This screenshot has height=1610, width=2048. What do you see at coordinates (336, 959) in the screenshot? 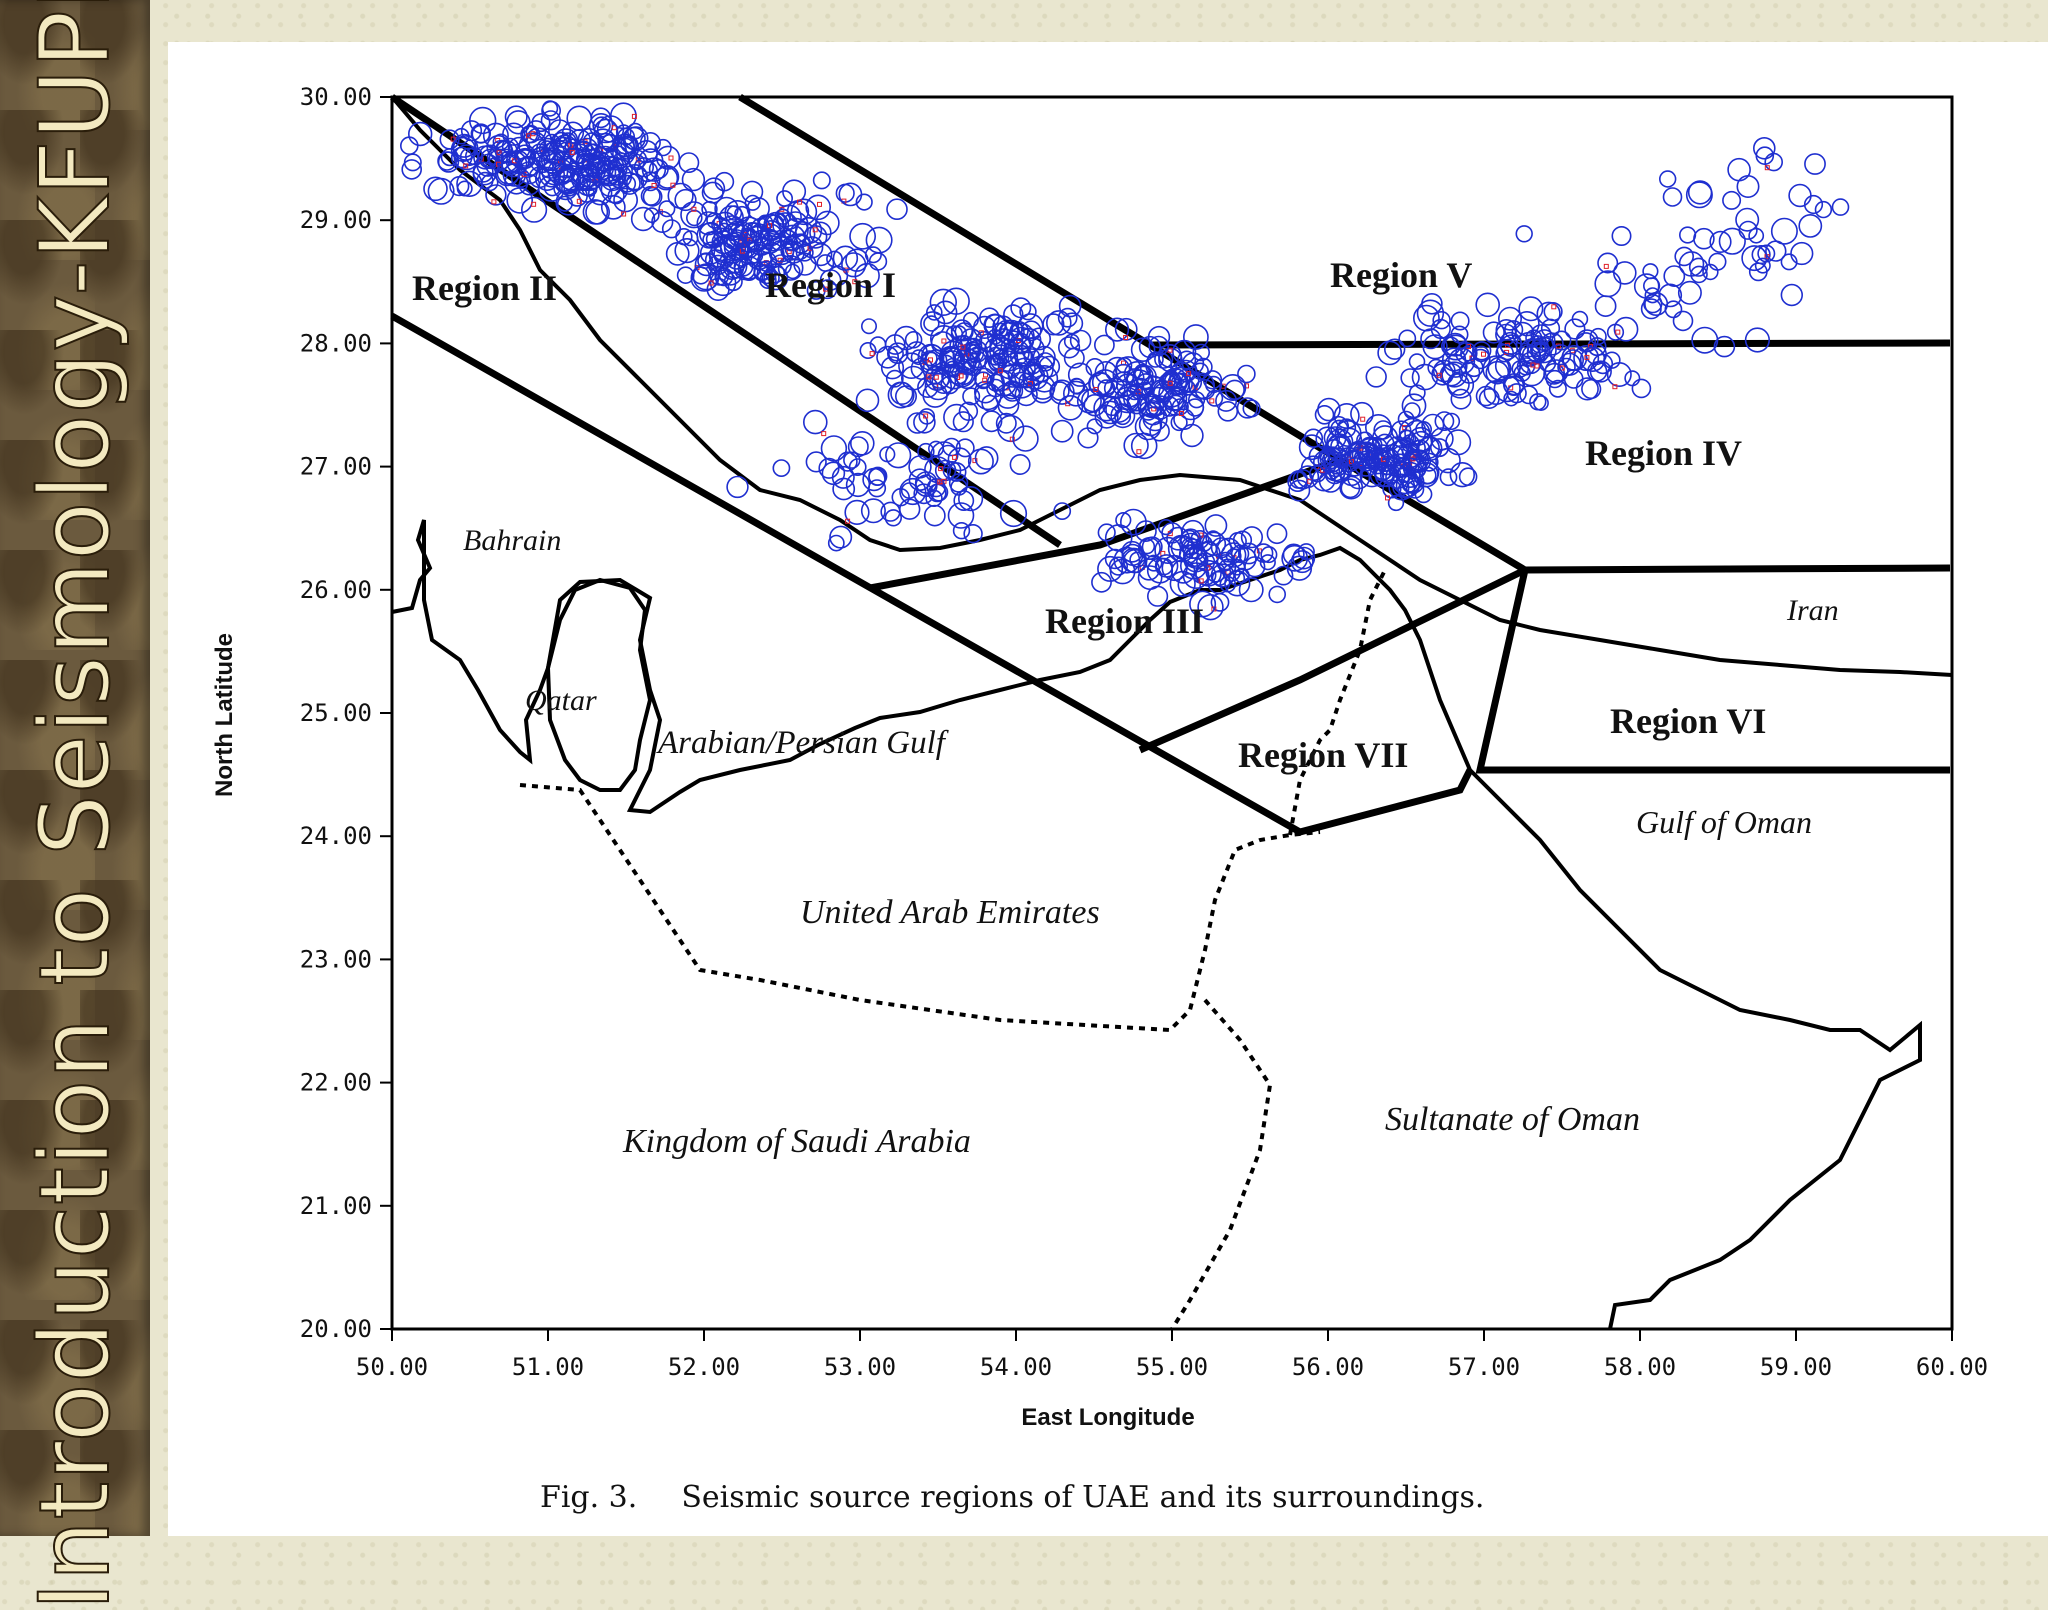
I see `y-tick-label: 23.00` at bounding box center [336, 959].